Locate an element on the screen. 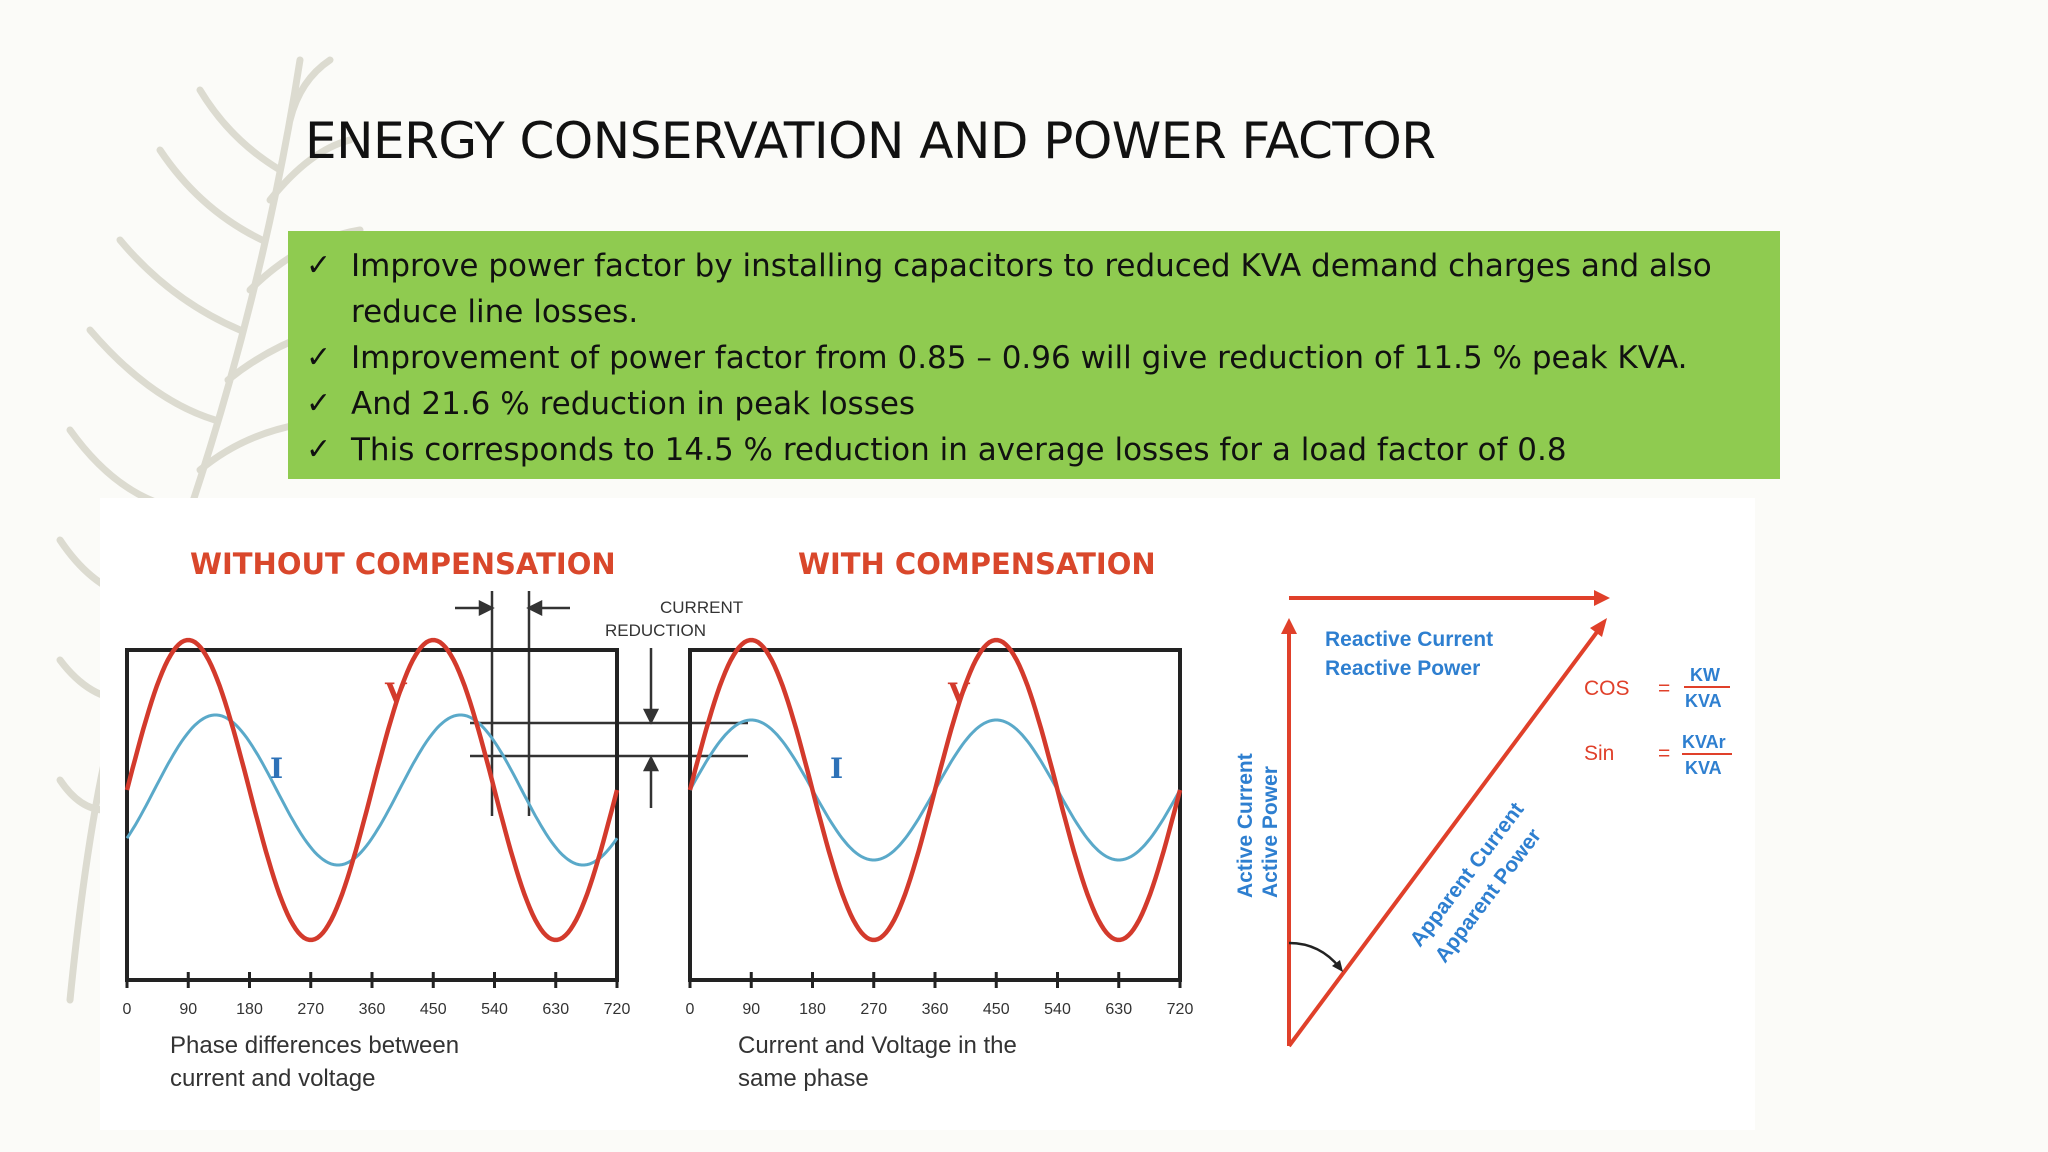 The height and width of the screenshot is (1152, 2048). right-axis-ticks: 0 90 180 270 360 450 540 630 720 is located at coordinates (940, 995).